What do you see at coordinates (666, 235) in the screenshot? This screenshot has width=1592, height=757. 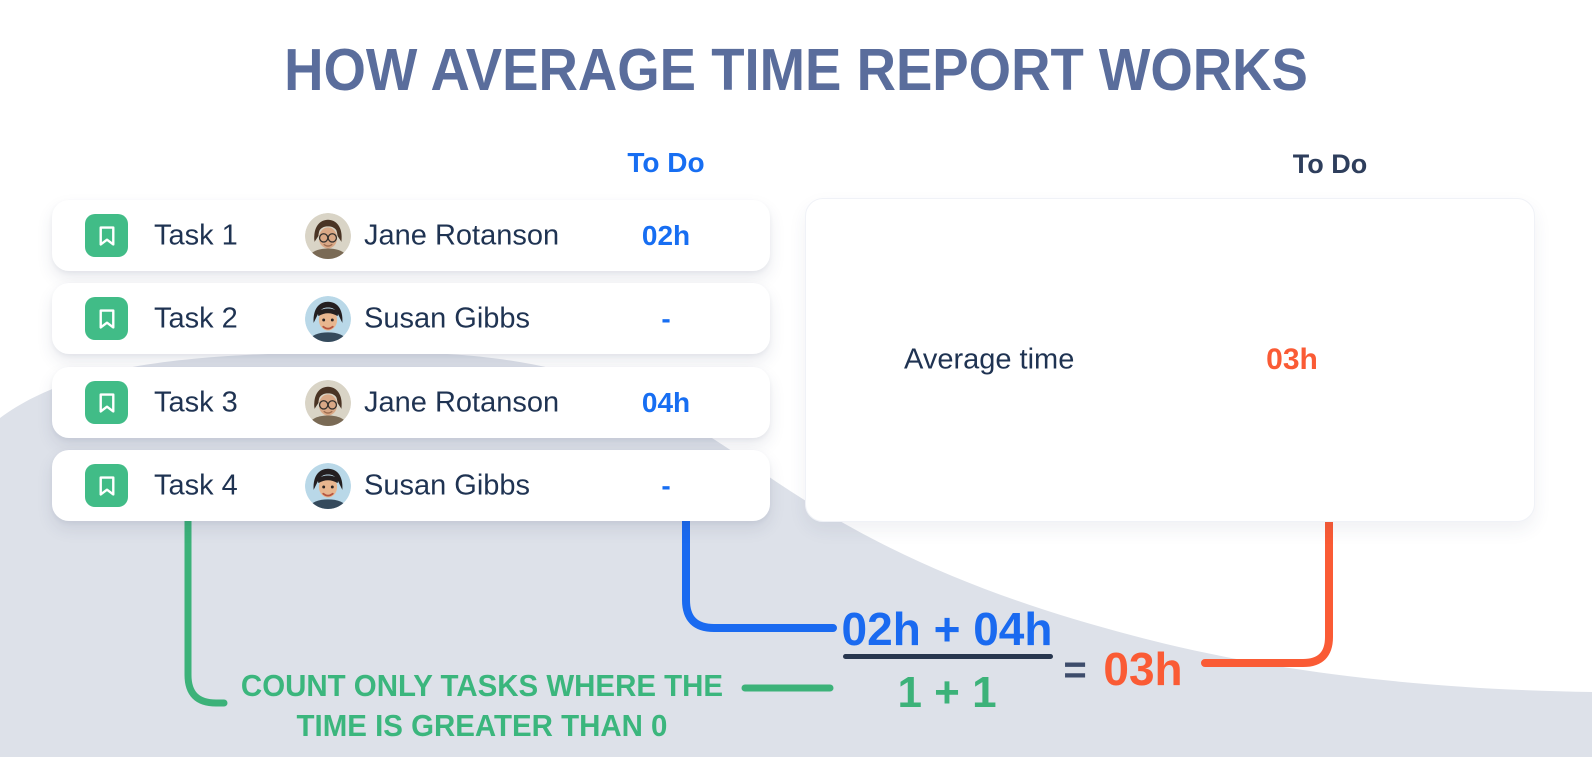 I see `time-value: 02h` at bounding box center [666, 235].